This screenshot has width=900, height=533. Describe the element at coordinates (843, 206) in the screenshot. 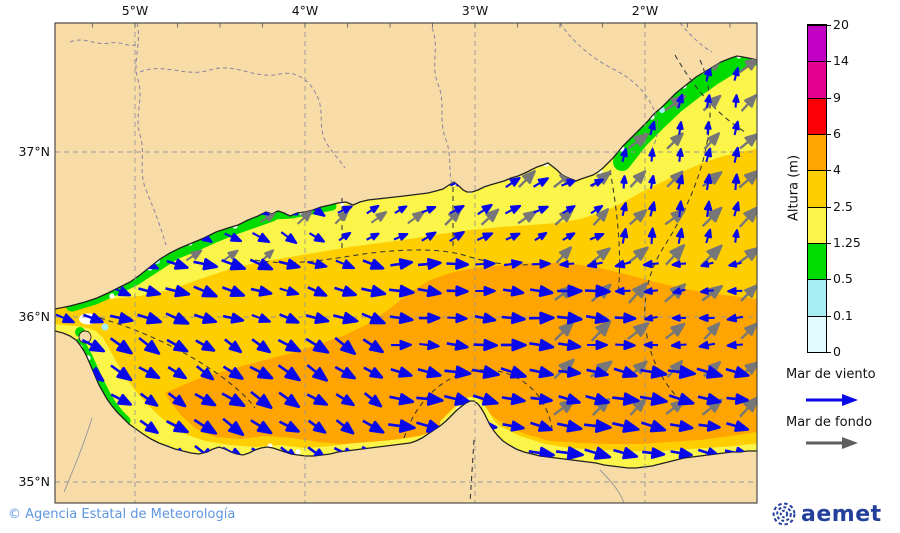

I see `colorbar-tick-label: 2.5` at that location.